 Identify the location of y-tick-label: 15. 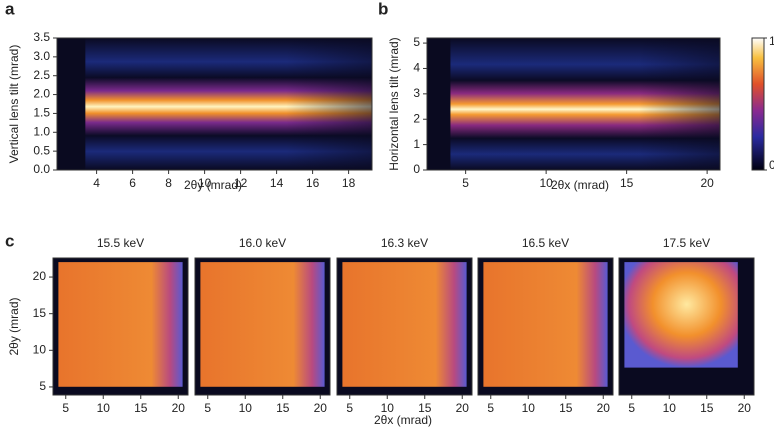
(40, 313).